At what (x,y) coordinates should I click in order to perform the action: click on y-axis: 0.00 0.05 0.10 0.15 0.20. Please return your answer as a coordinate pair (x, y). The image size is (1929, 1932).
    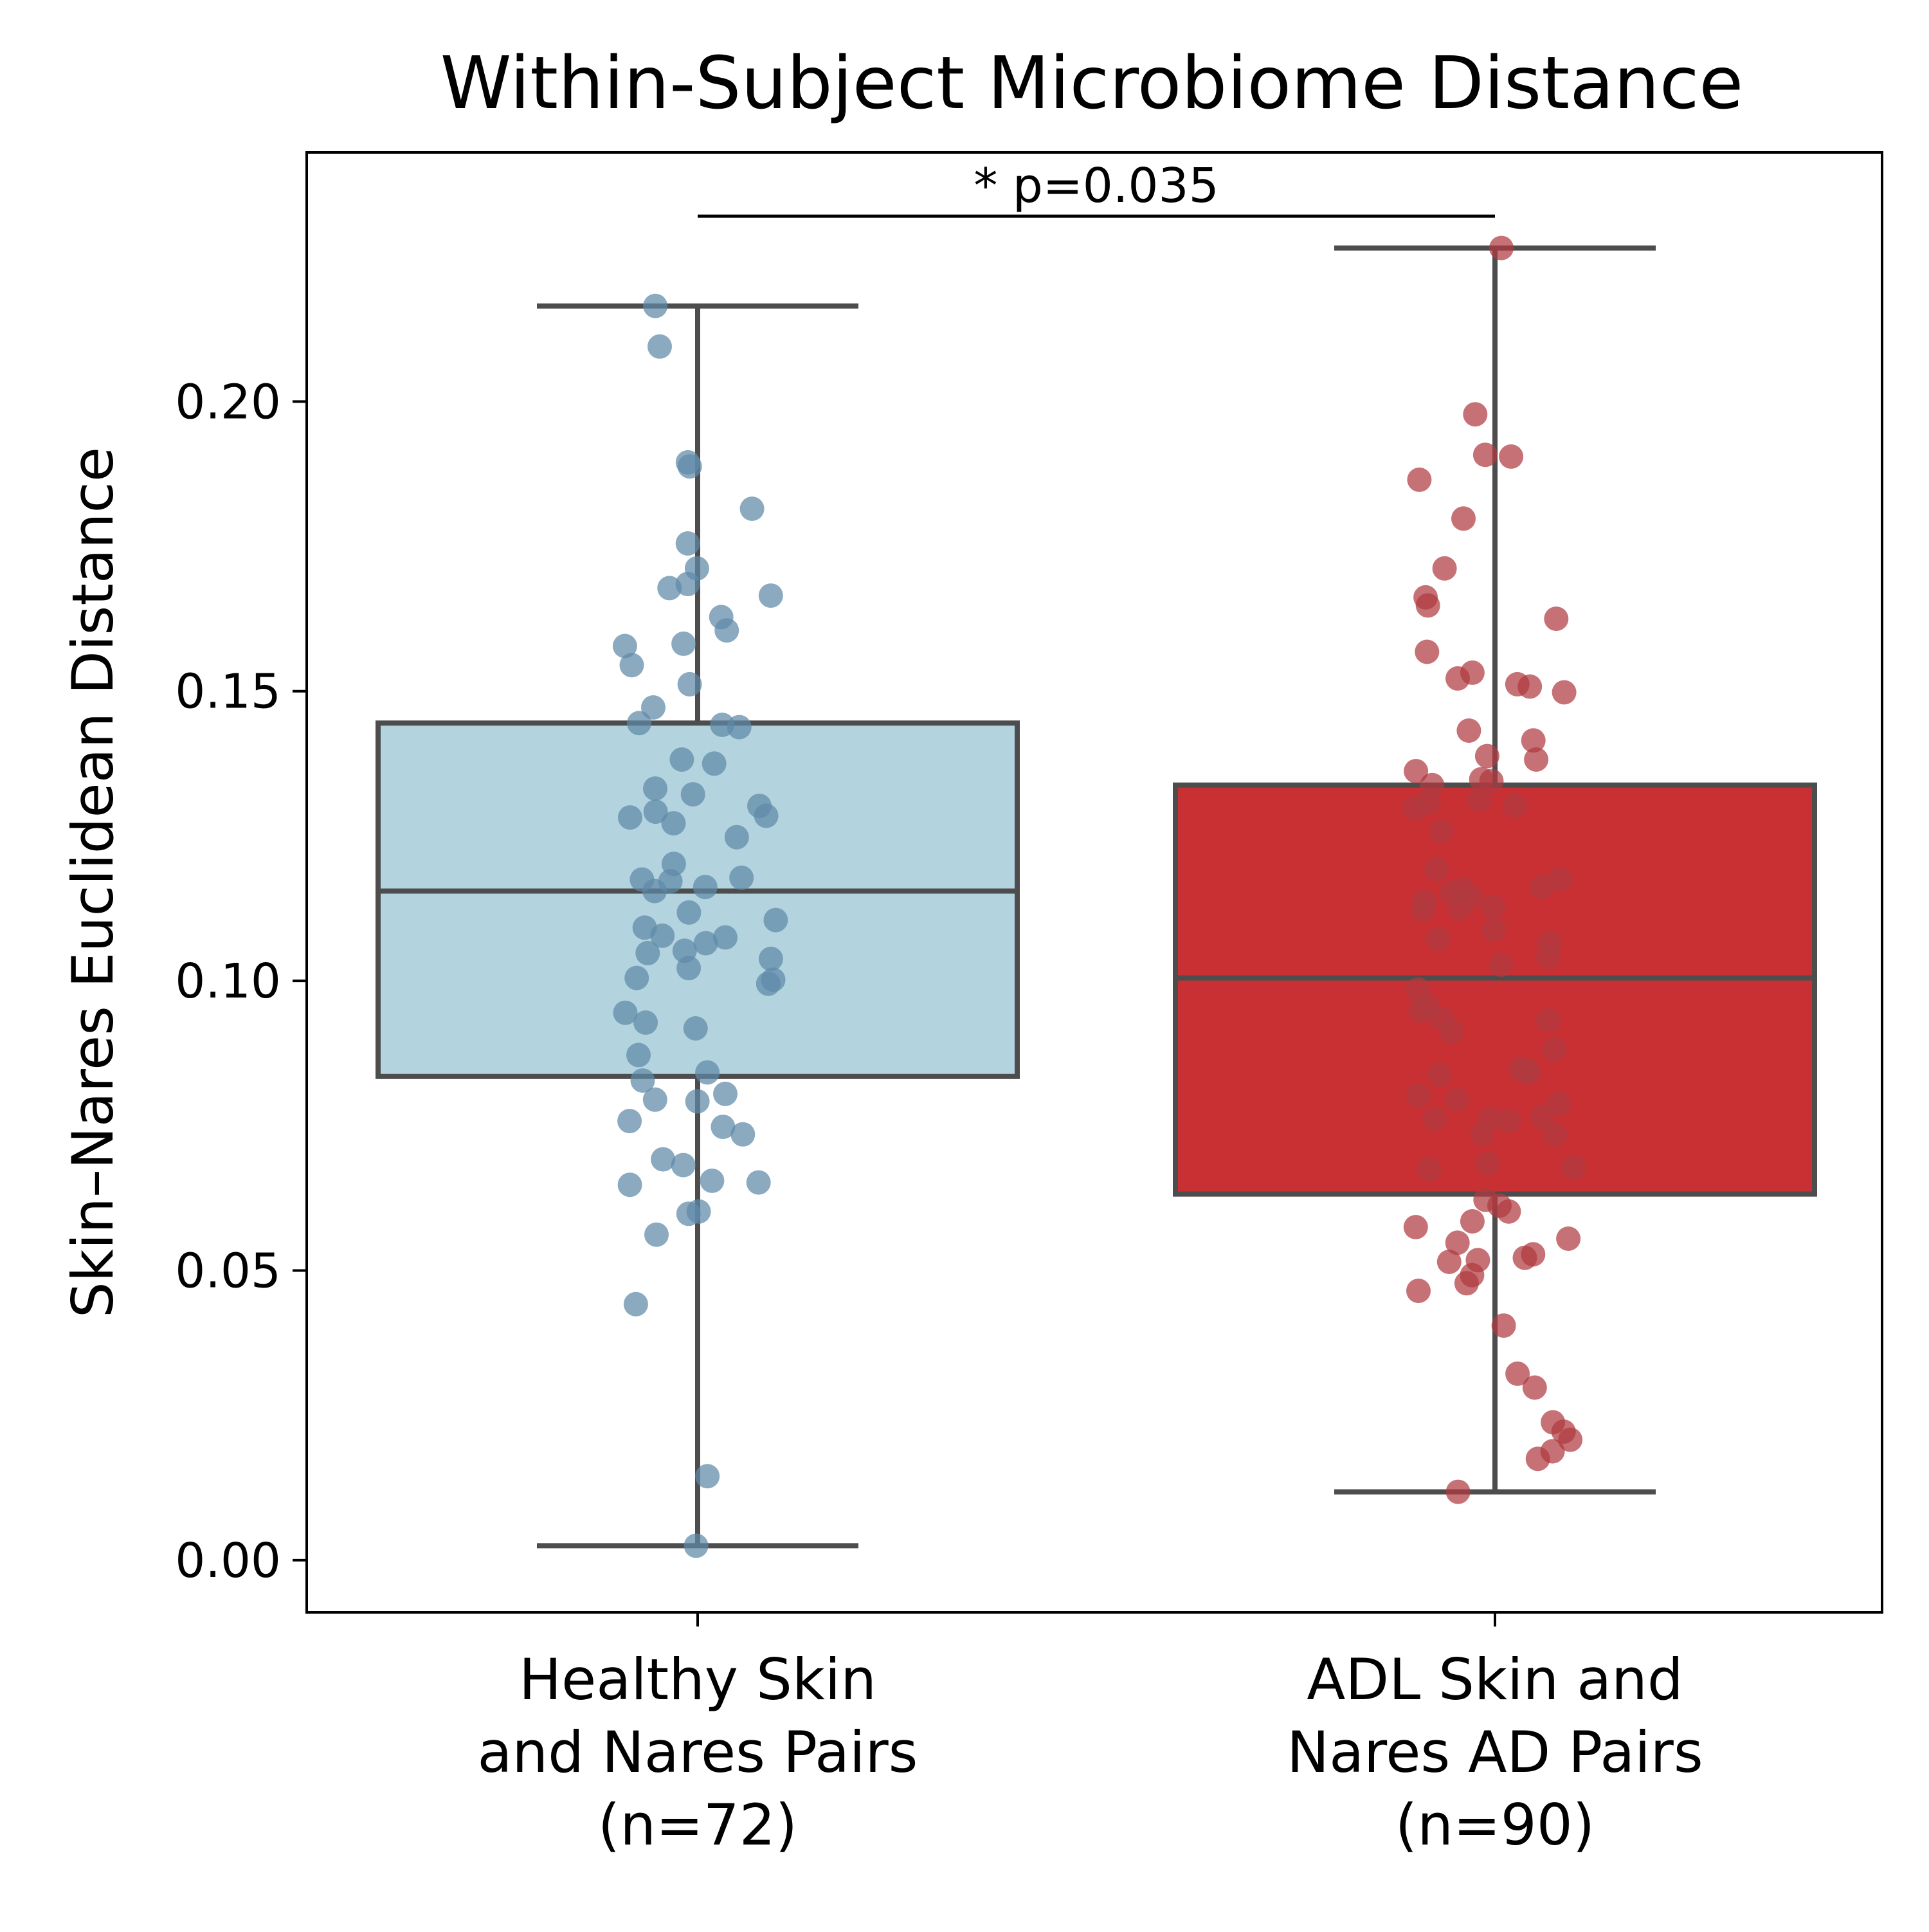
    Looking at the image, I should click on (241, 981).